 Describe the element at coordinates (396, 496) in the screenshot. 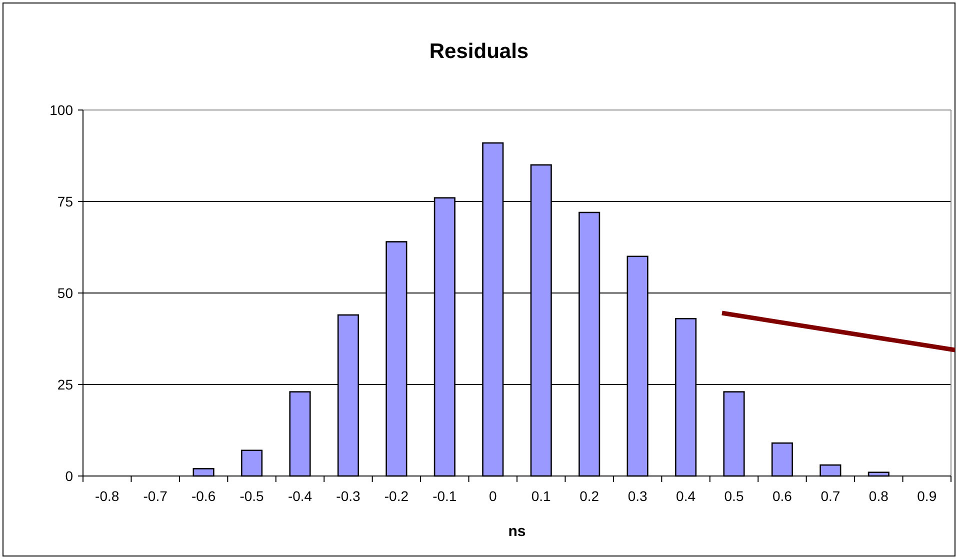

I see `x-tick-label: -0.2` at that location.